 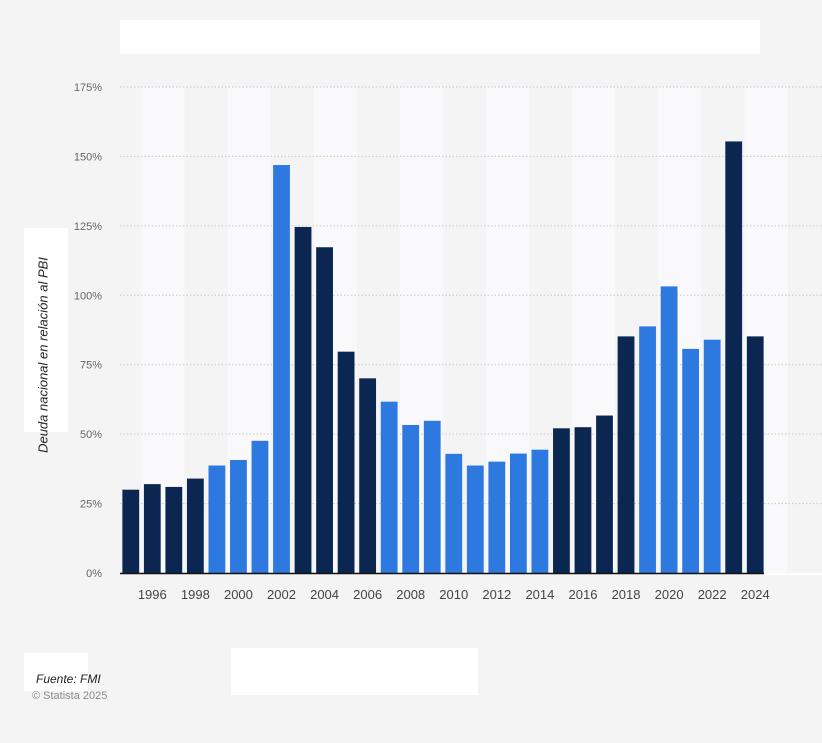 I want to click on bar-1997, so click(x=174, y=529).